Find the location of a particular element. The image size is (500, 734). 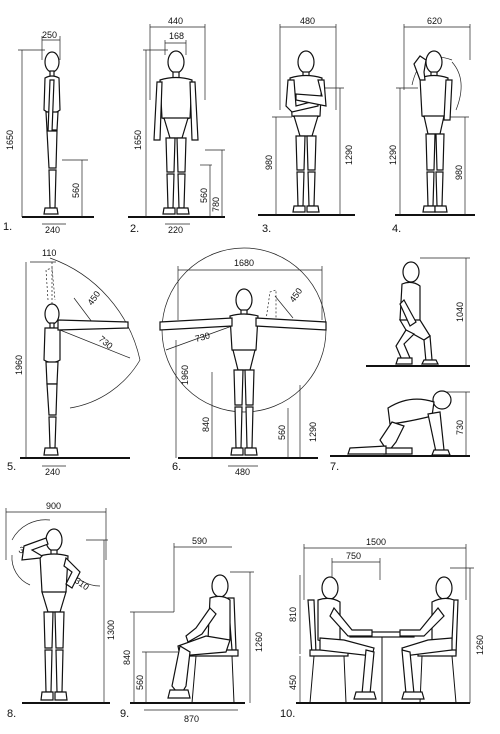

fig1-number: 1. is located at coordinates (7, 227).